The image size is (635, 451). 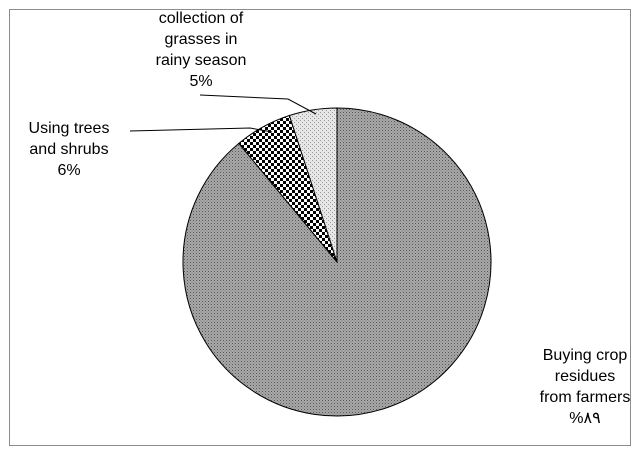 I want to click on slice-label-line: rainy season, so click(x=201, y=60).